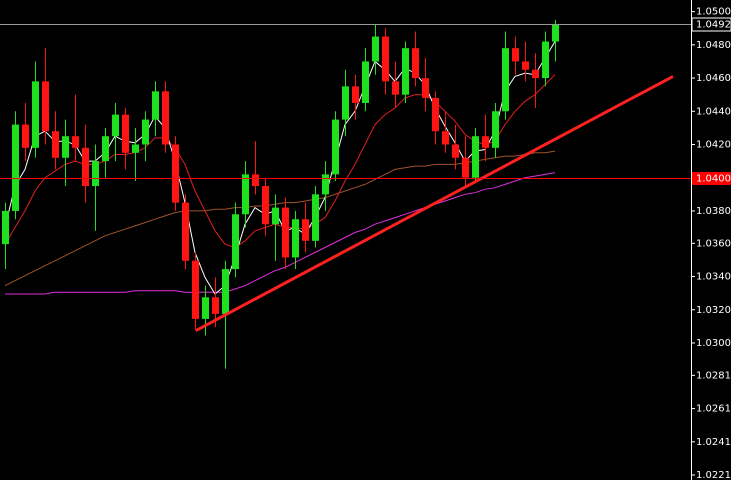  I want to click on y-tick-label: 1.02410, so click(713, 442).